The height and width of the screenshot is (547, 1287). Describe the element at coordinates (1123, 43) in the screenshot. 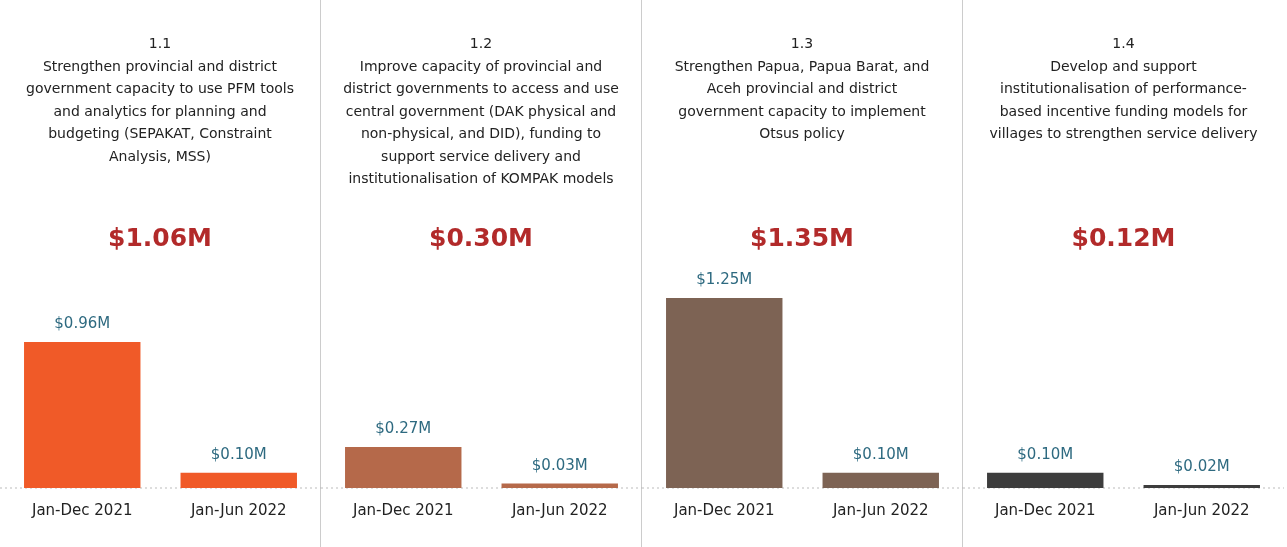

I see `chart-title: 1.4` at that location.